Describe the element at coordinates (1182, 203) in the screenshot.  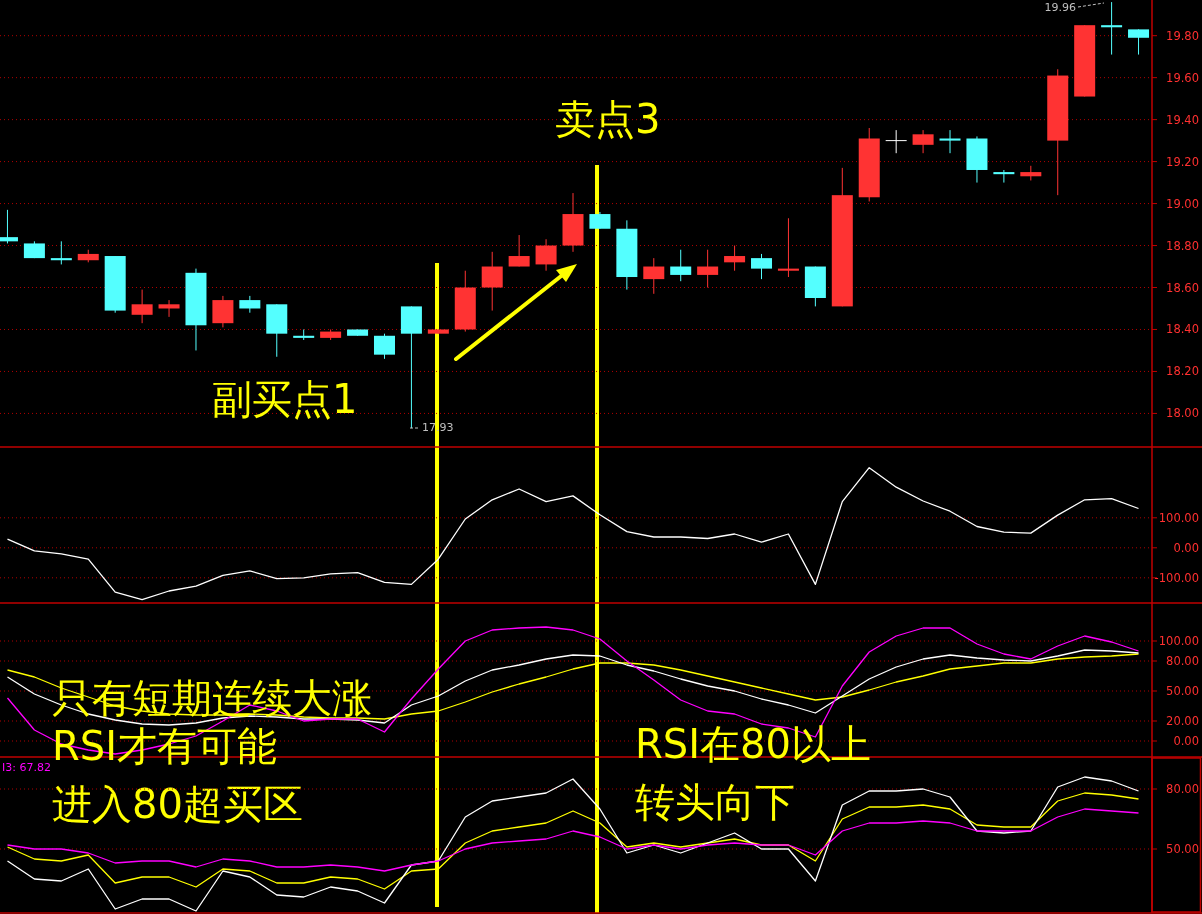
I see `y-tick-label: 19.00` at that location.